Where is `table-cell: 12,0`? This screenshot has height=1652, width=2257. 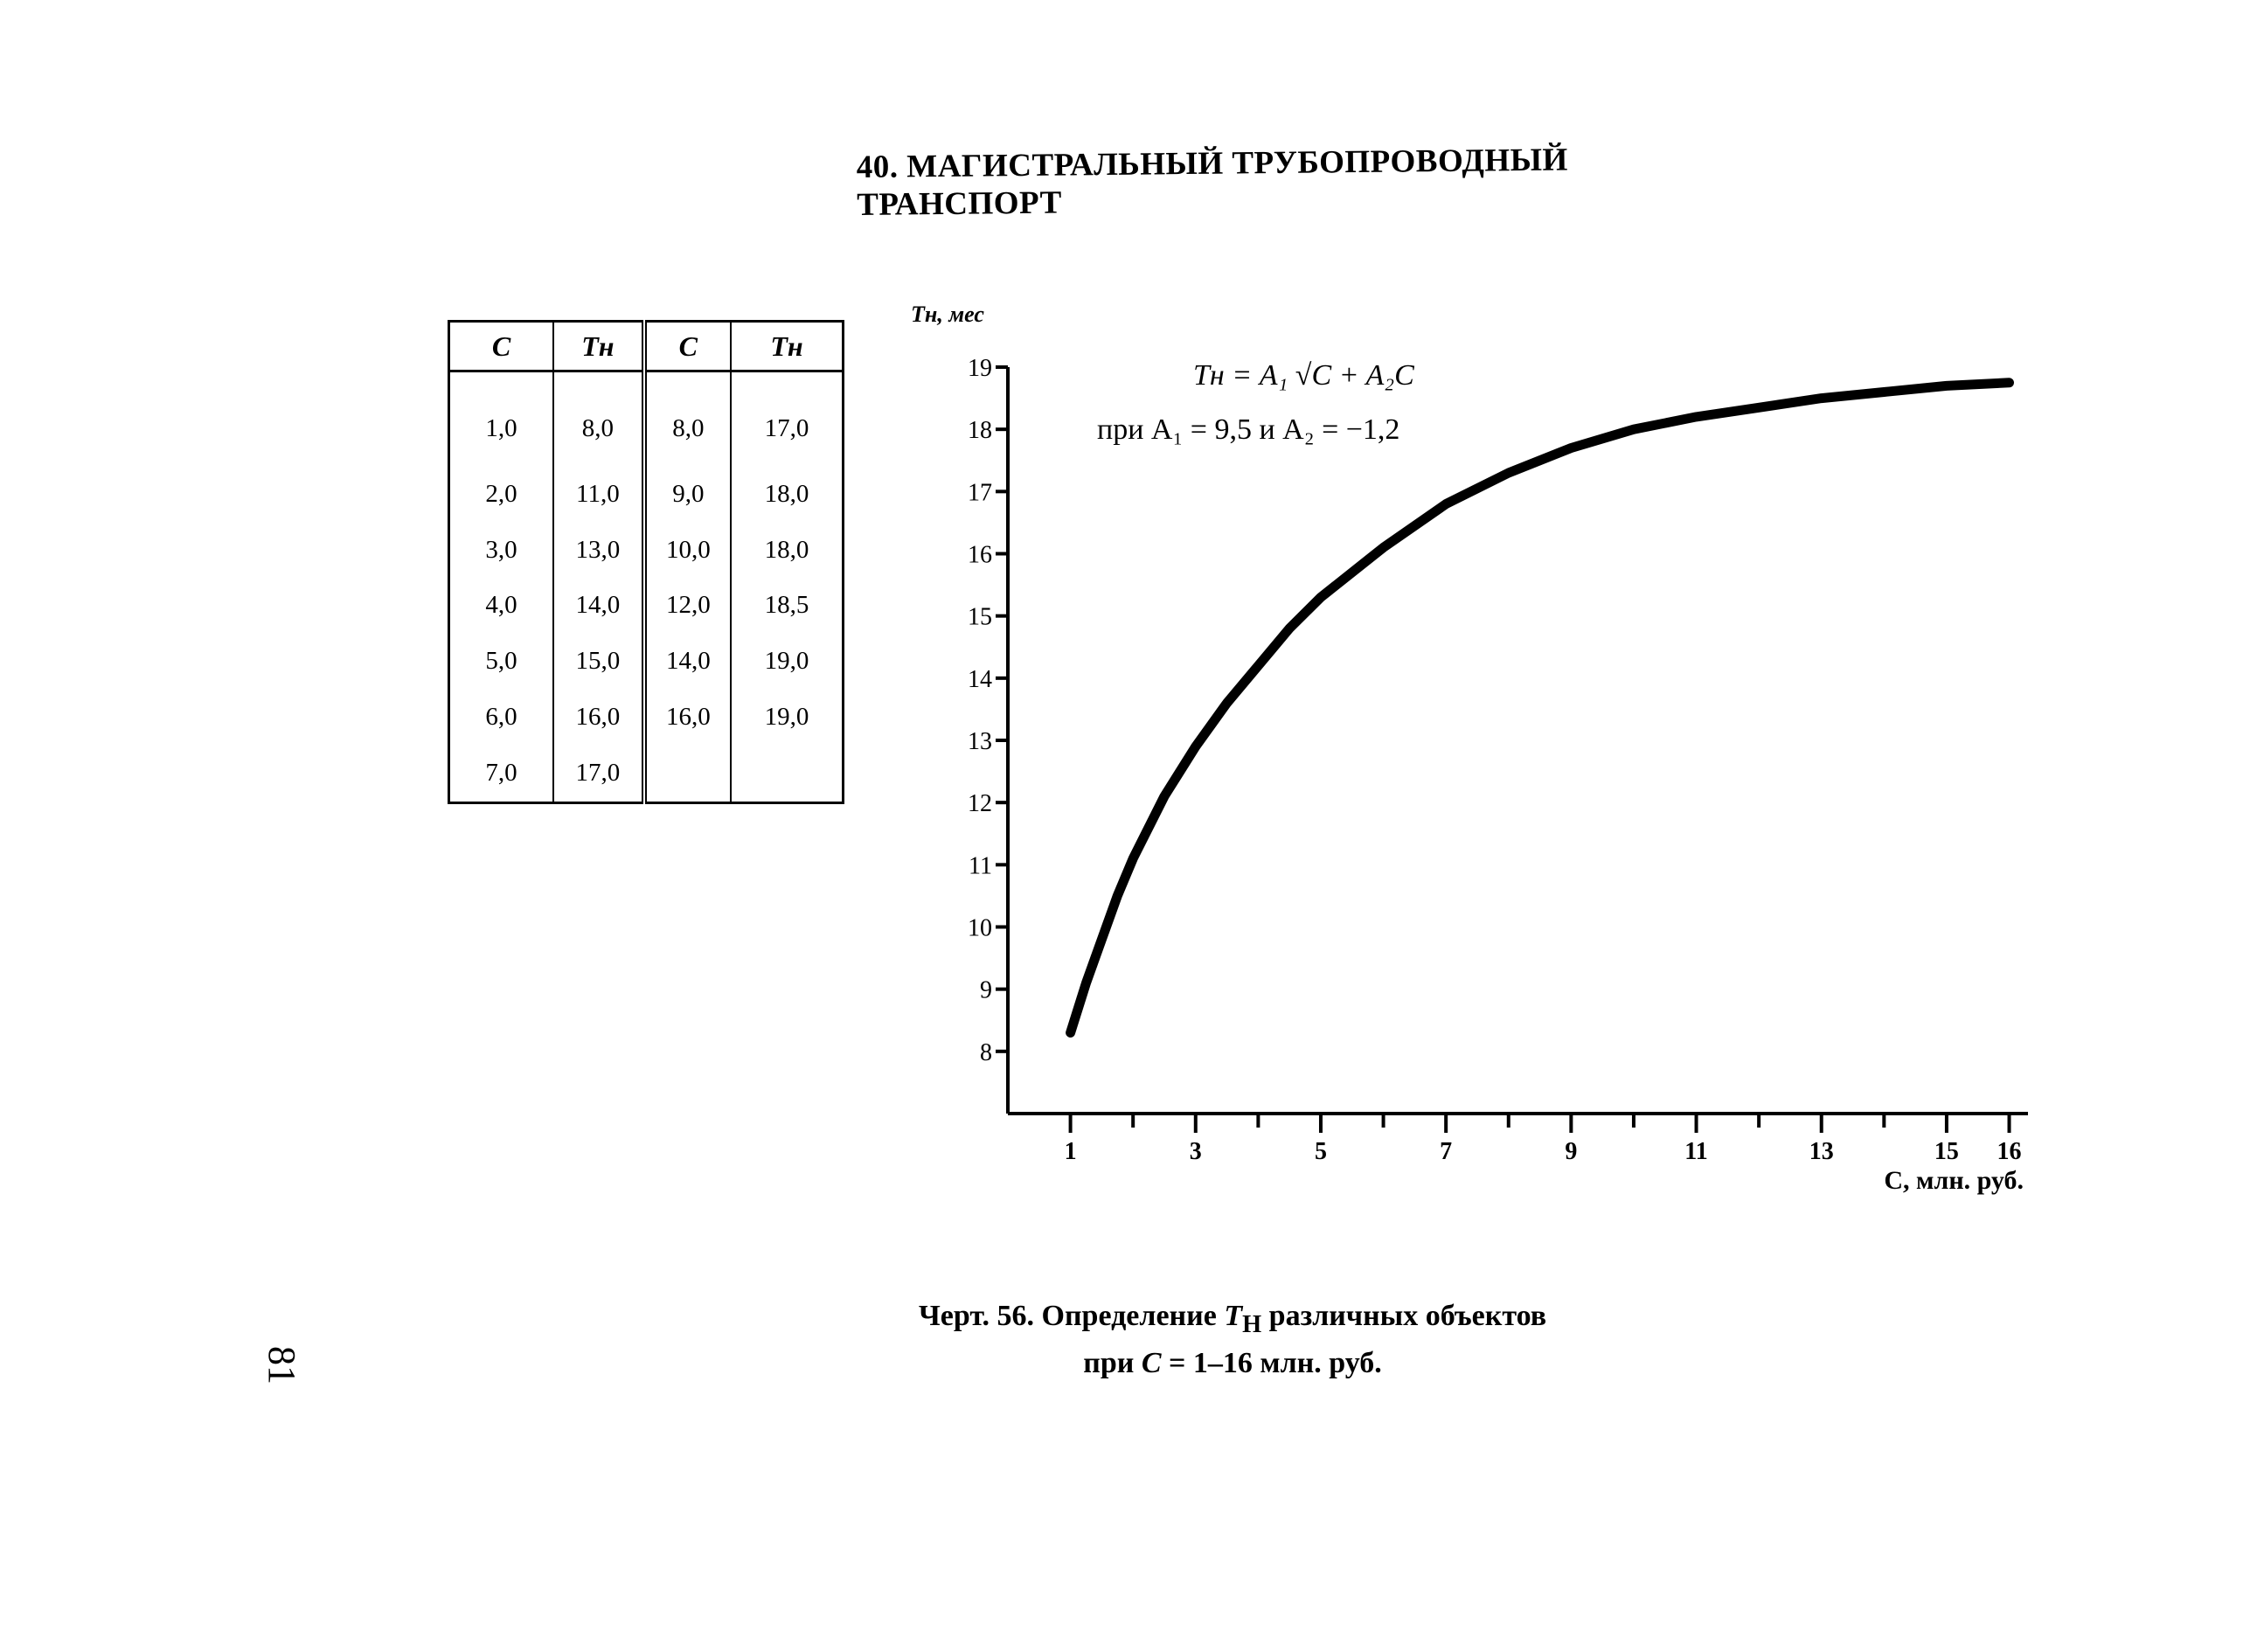
table-cell: 12,0 is located at coordinates (687, 606).